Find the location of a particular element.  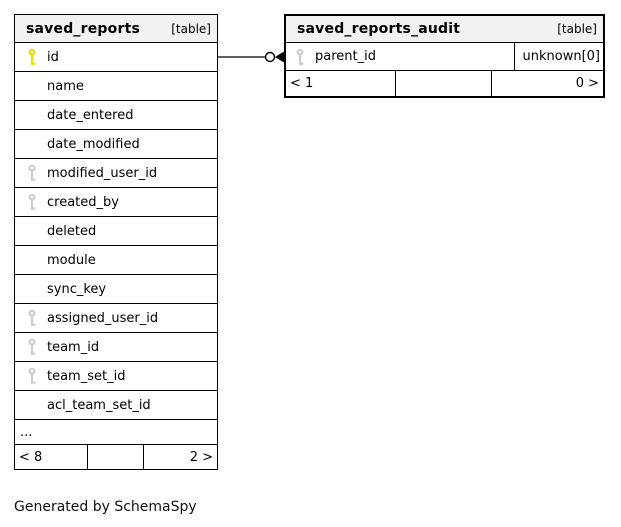

column-row-team-set-id: team_set_id is located at coordinates (116, 376).